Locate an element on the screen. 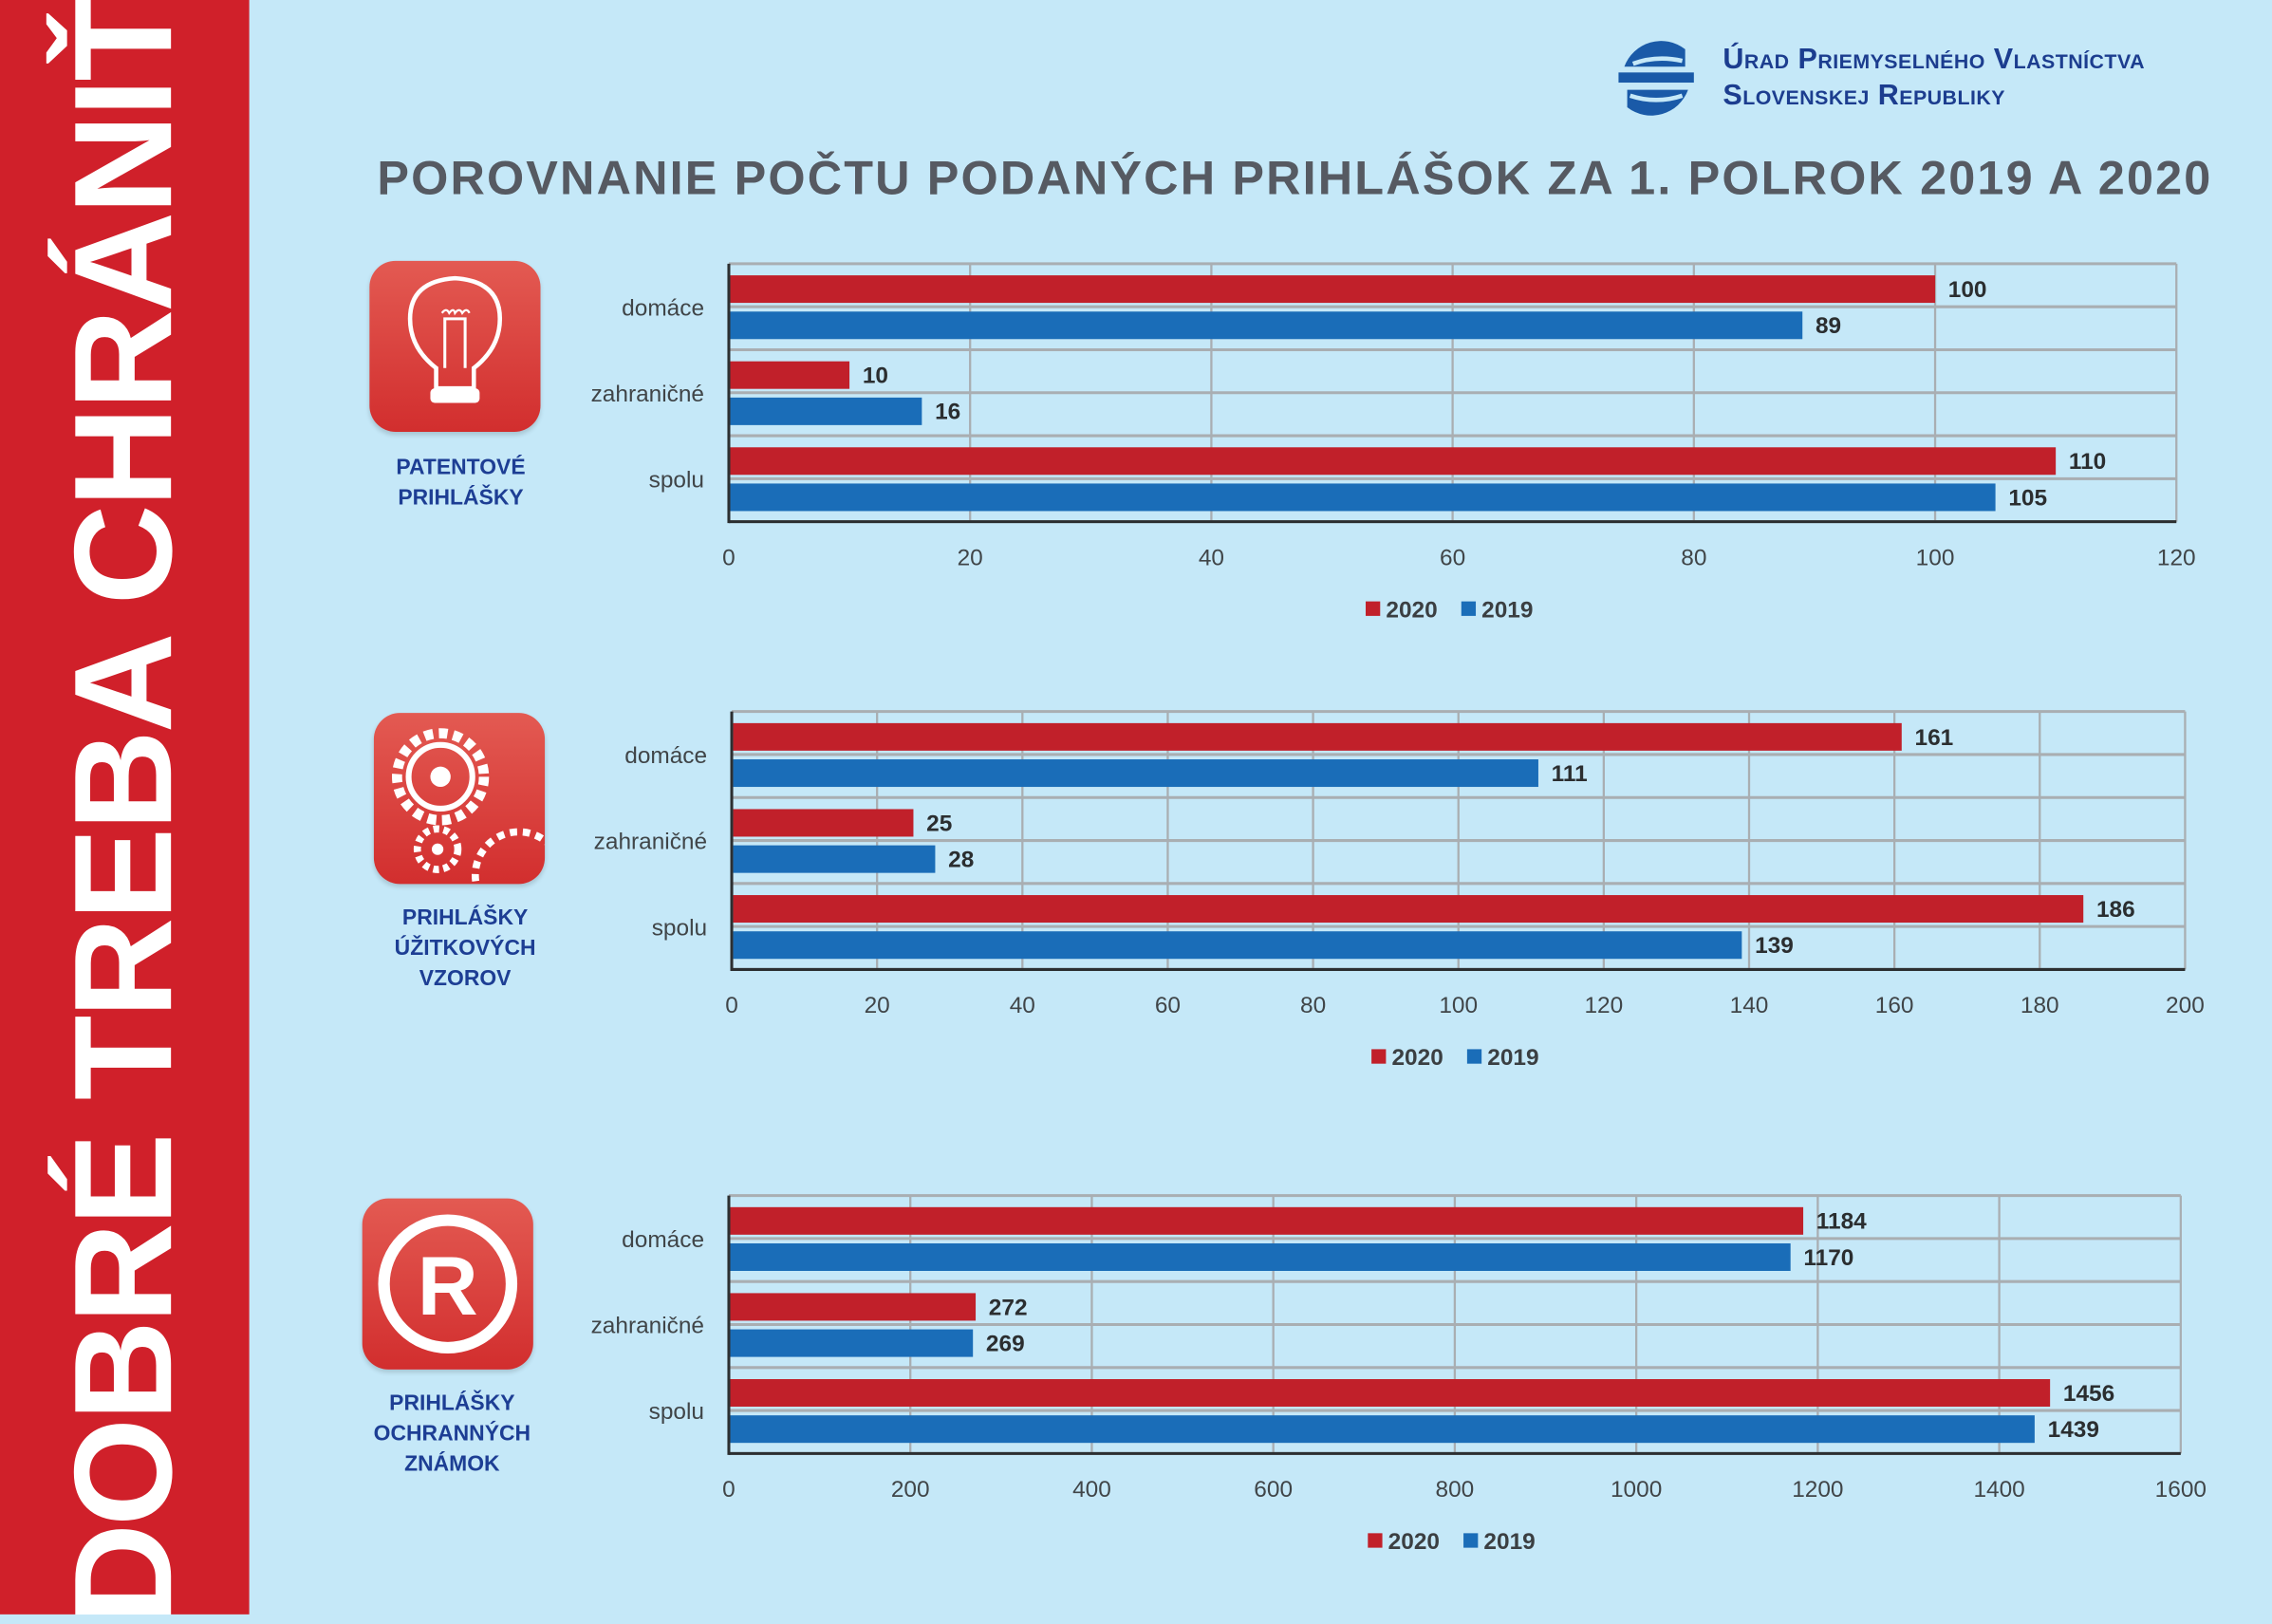  caption-line: ZNÁMOK is located at coordinates (452, 1464).